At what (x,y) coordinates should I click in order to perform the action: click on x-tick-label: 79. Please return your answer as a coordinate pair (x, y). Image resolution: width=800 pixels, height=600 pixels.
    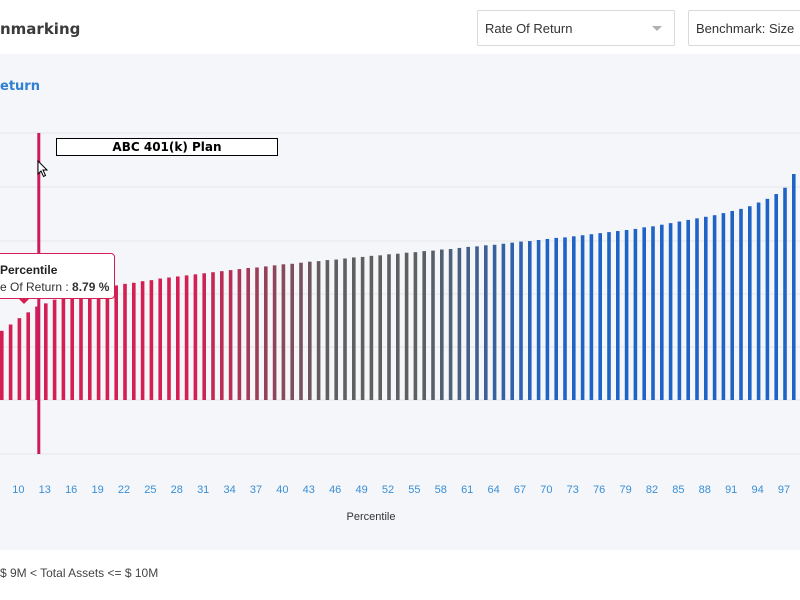
    Looking at the image, I should click on (625, 490).